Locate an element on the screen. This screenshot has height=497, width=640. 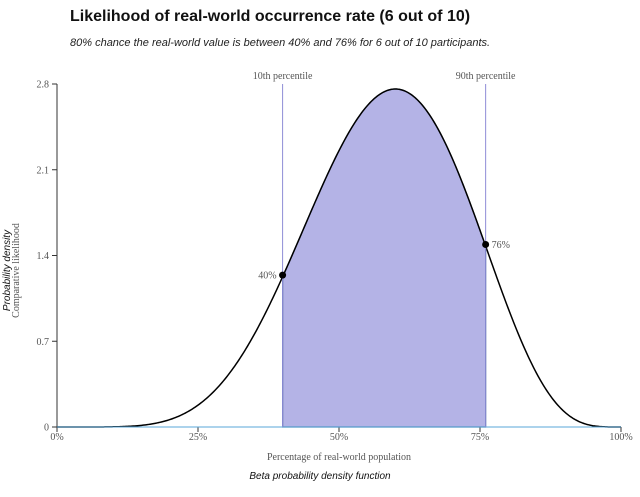
y-tick-label: 0 is located at coordinates (46, 428).